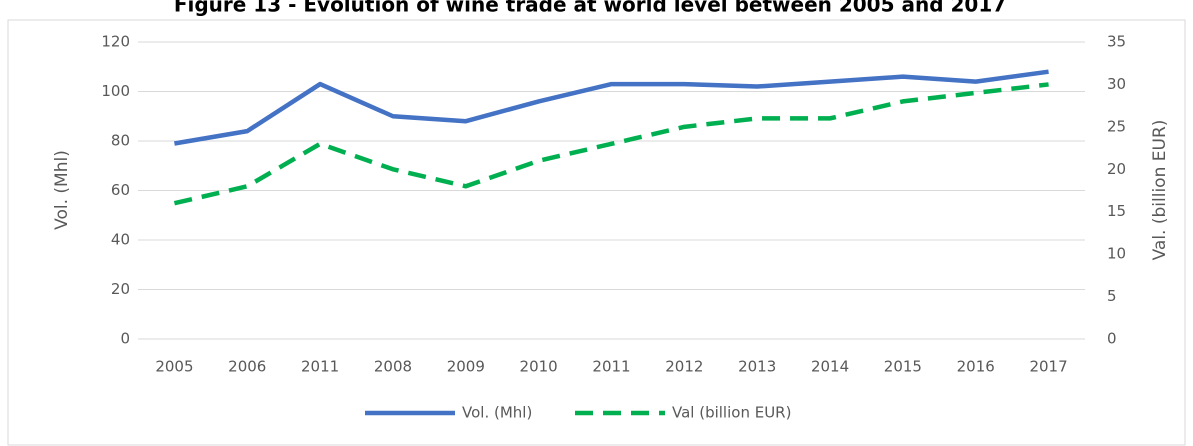 Image resolution: width=1193 pixels, height=446 pixels. Describe the element at coordinates (125, 339) in the screenshot. I see `y-tick-label: 0` at that location.